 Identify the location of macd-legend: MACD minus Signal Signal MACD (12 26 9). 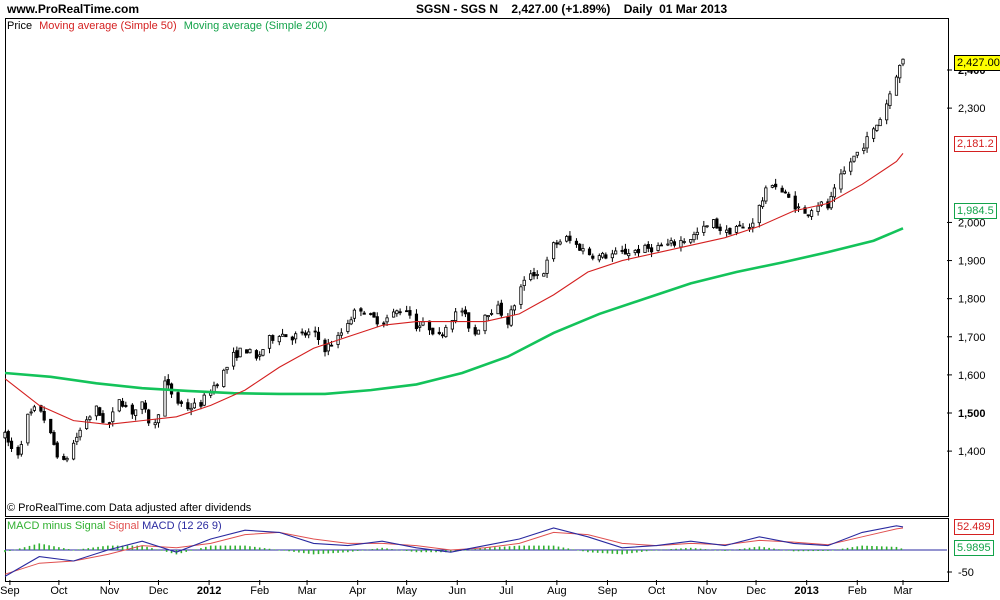
(114, 526).